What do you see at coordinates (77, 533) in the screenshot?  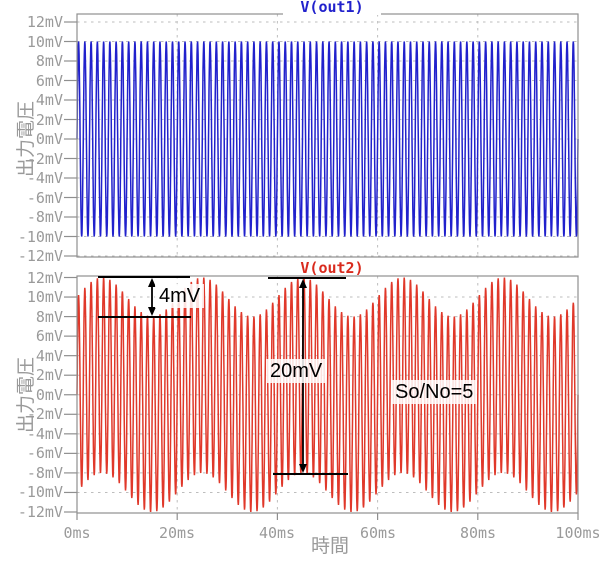 I see `x-tick-label: 0ms` at bounding box center [77, 533].